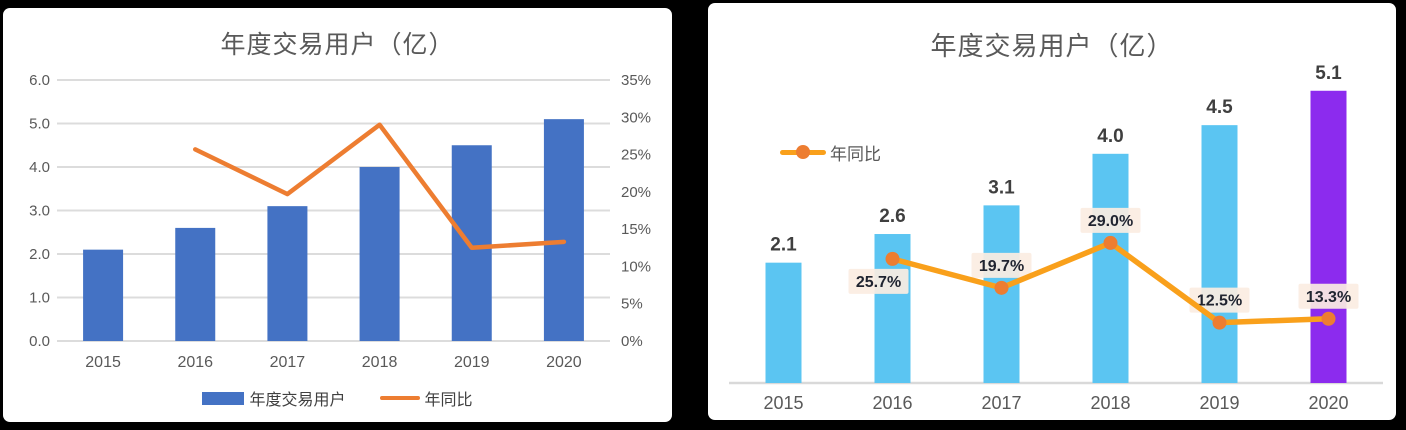  What do you see at coordinates (1219, 322) in the screenshot?
I see `line-point-2019` at bounding box center [1219, 322].